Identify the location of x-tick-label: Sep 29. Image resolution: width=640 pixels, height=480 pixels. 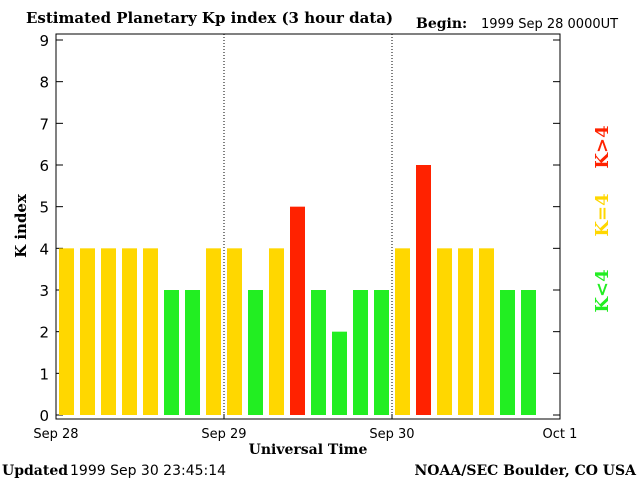
(223, 434).